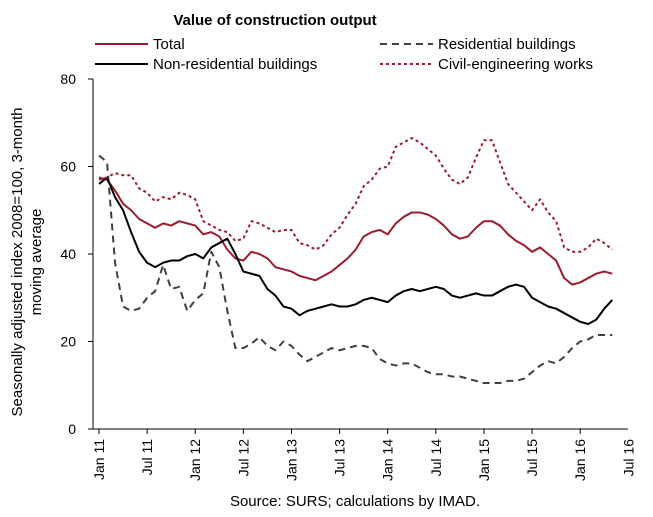  I want to click on x-tick-label: Jul 15, so click(532, 458).